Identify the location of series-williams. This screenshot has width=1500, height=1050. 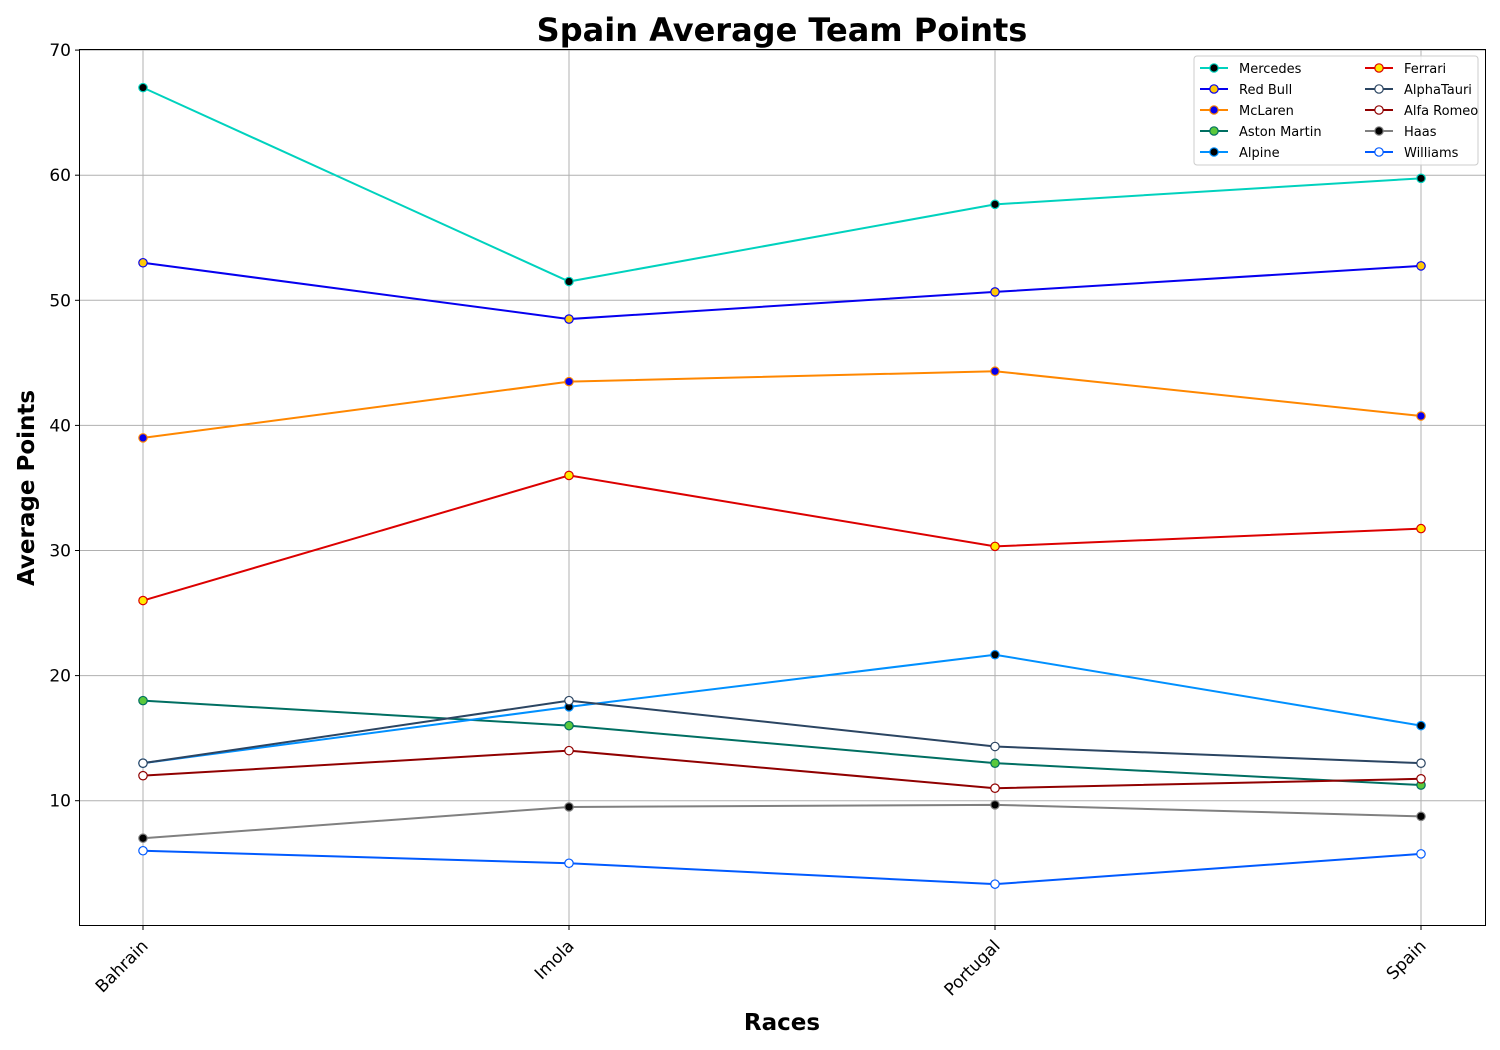
(782, 867).